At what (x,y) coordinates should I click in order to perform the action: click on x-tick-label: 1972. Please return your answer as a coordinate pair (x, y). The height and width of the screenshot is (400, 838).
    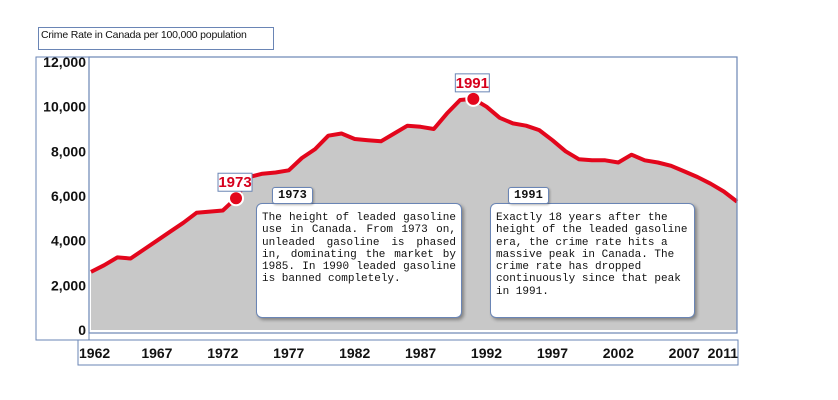
    Looking at the image, I should click on (222, 353).